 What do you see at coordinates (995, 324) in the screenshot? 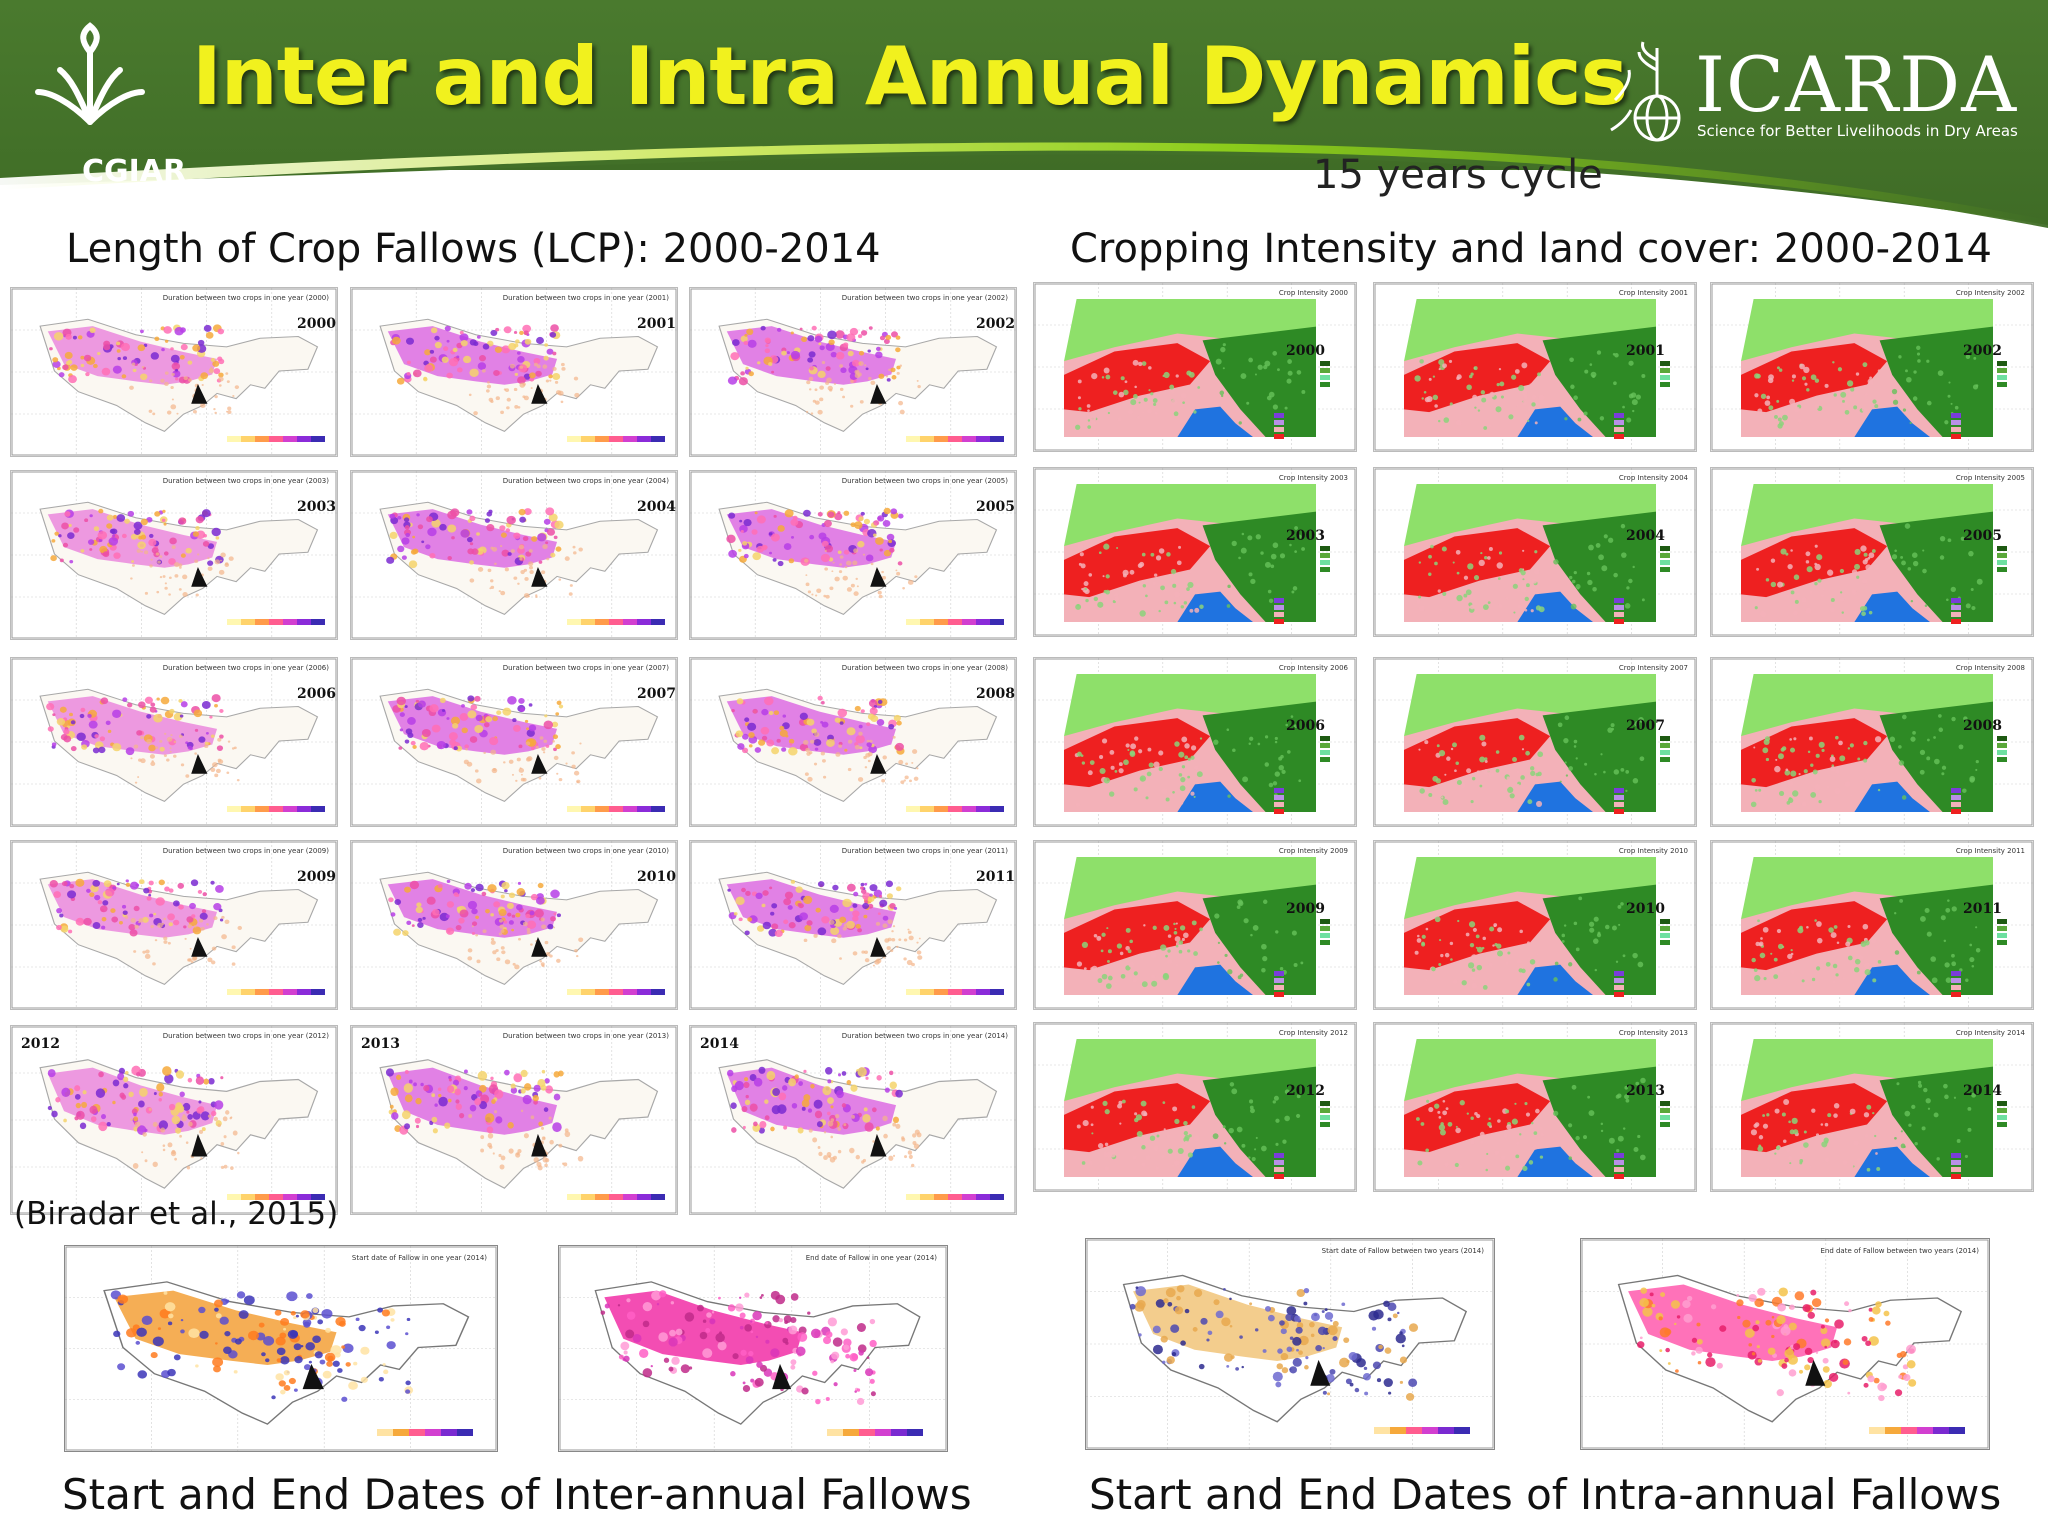
I see `lcp-year-label: 2002` at bounding box center [995, 324].